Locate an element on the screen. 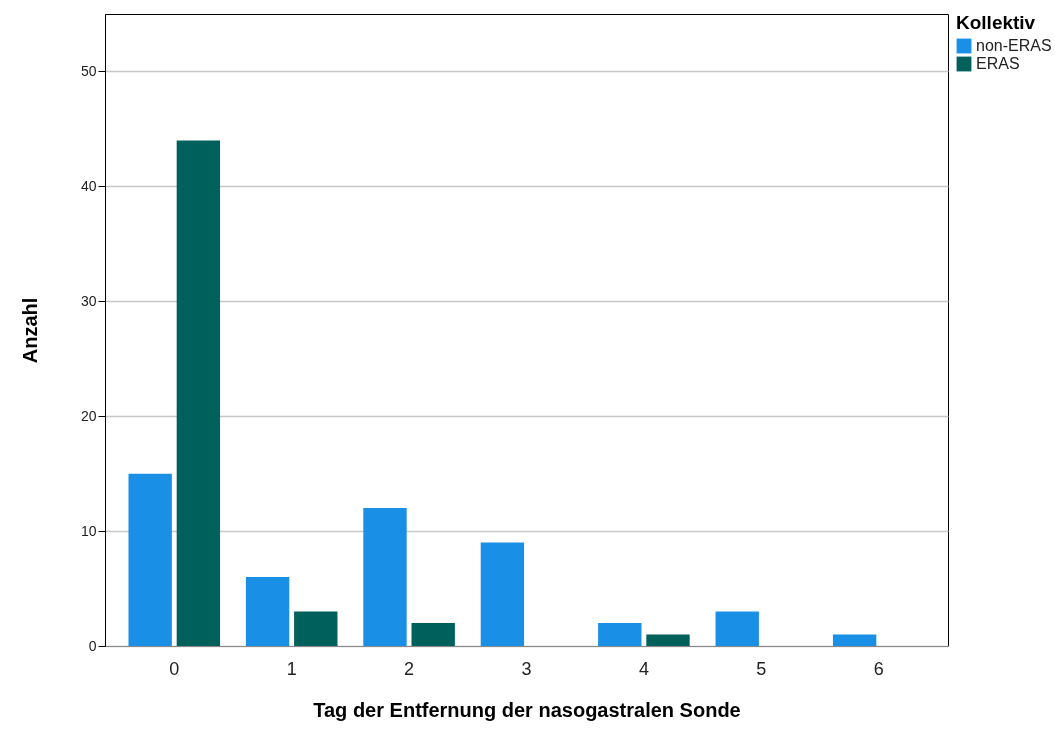 This screenshot has width=1055, height=734. y-axis-title: Anzahl is located at coordinates (29, 330).